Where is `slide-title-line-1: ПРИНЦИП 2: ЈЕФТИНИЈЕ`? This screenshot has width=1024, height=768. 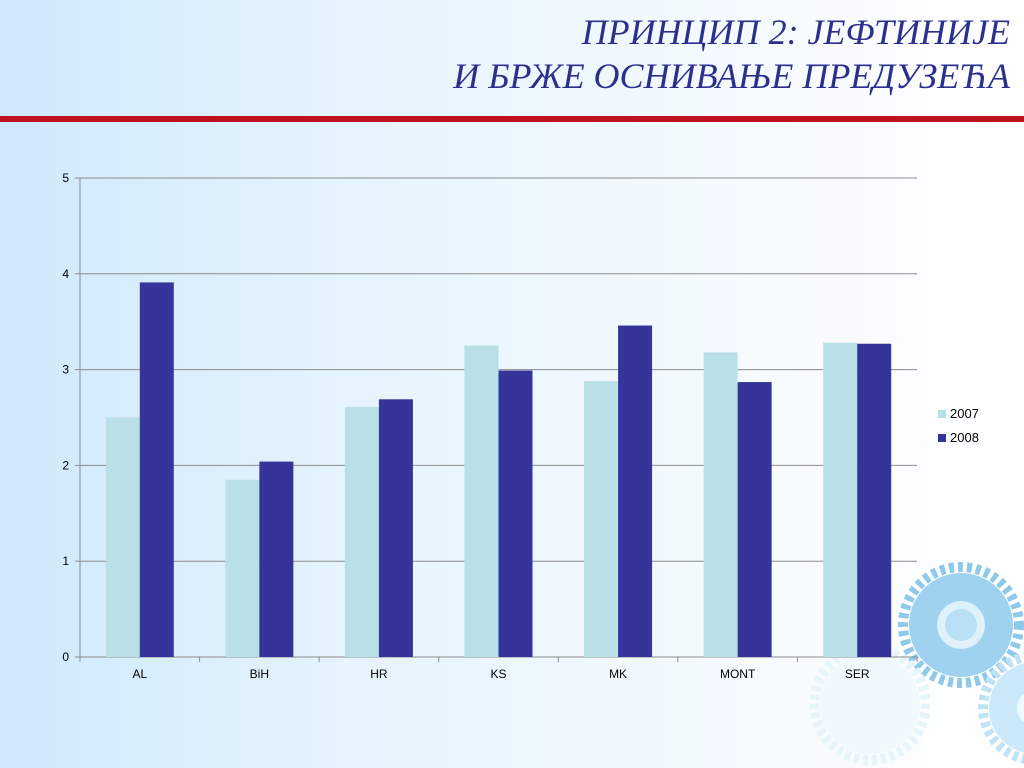 slide-title-line-1: ПРИНЦИП 2: ЈЕФТИНИЈЕ is located at coordinates (795, 32).